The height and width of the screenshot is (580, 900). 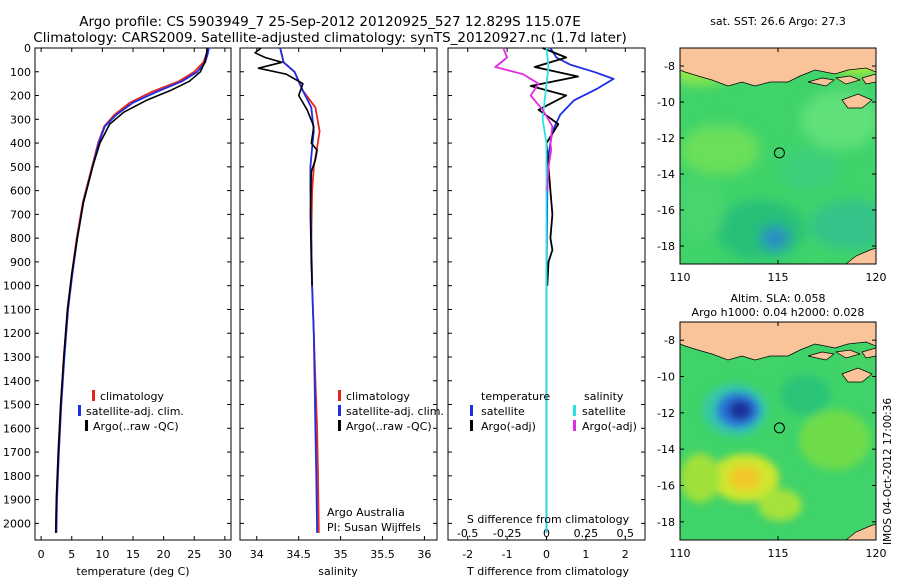 I want to click on top-tick-label: 0, so click(x=546, y=533).